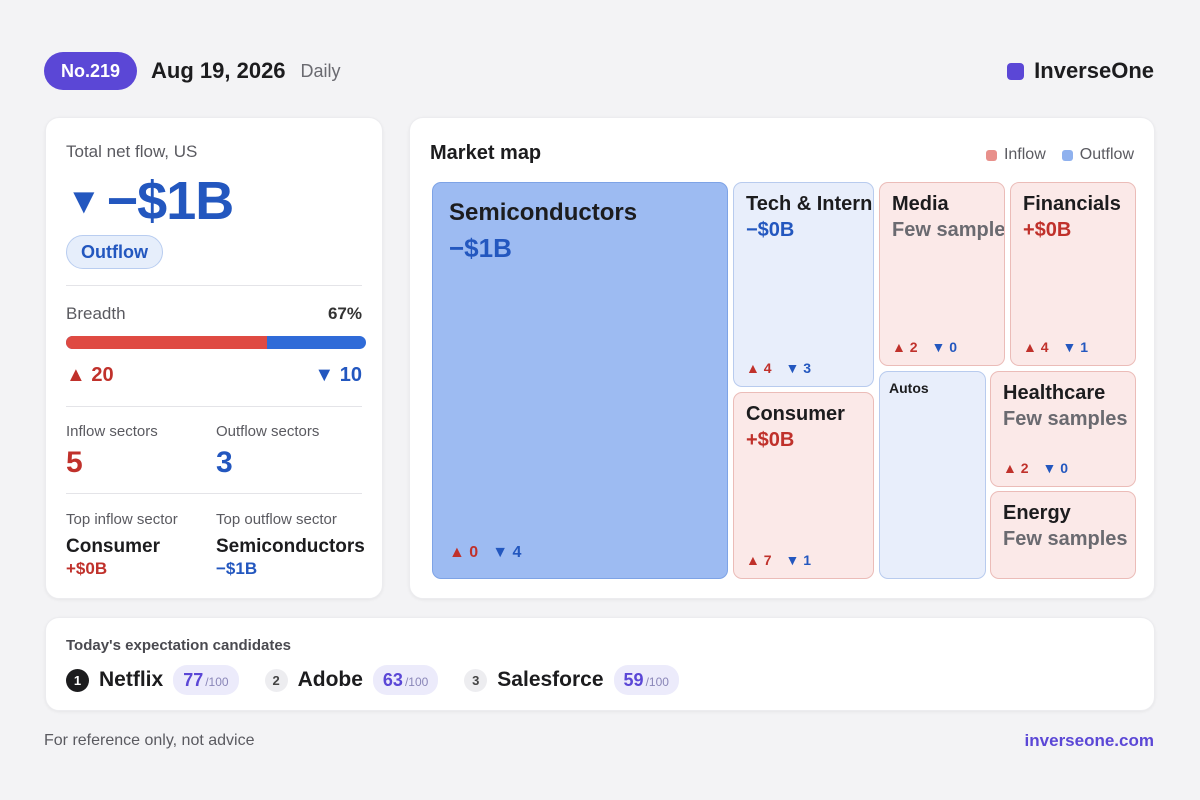  Describe the element at coordinates (132, 151) in the screenshot. I see `net-flow-label: Total net flow, US` at that location.